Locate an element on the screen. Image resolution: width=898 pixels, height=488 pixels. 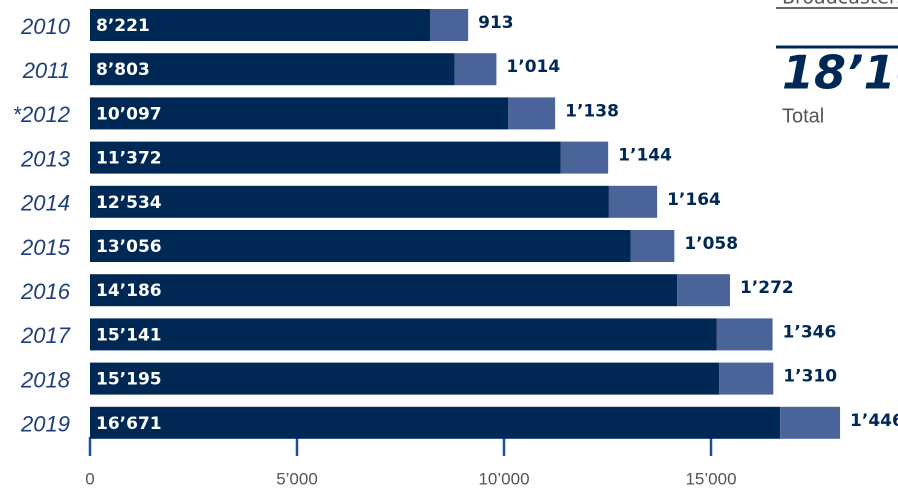
y-tick-label: 2017 is located at coordinates (45, 335).